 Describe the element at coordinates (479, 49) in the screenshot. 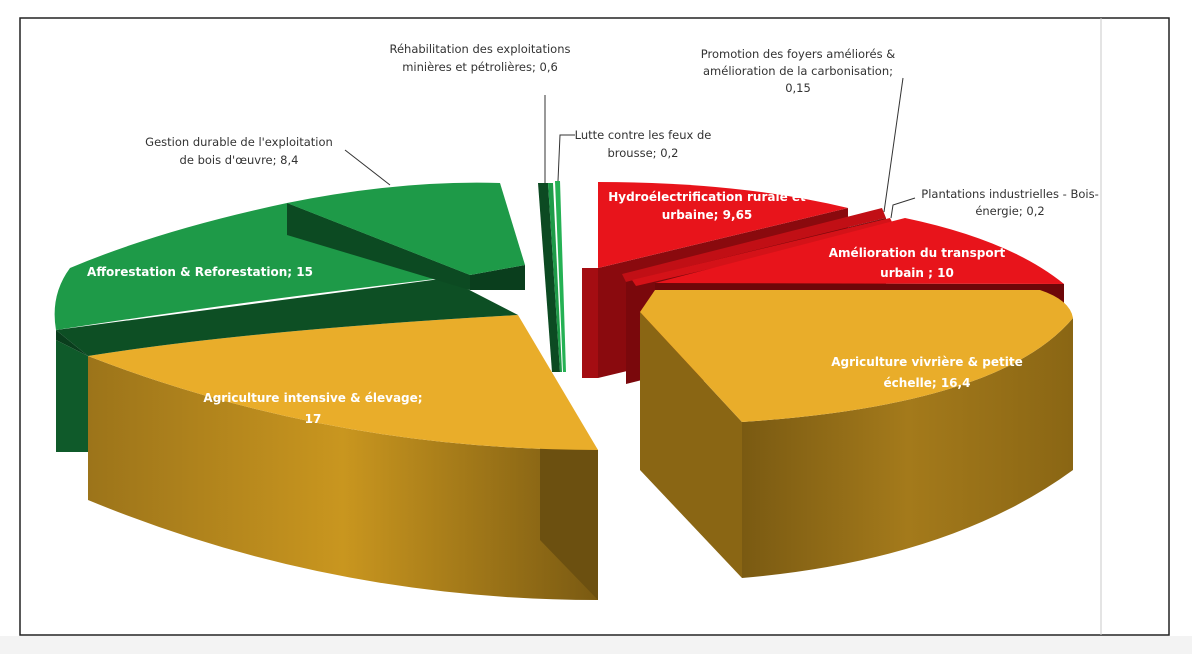

I see `slice-label-line: Réhabilitation des exploitations` at that location.